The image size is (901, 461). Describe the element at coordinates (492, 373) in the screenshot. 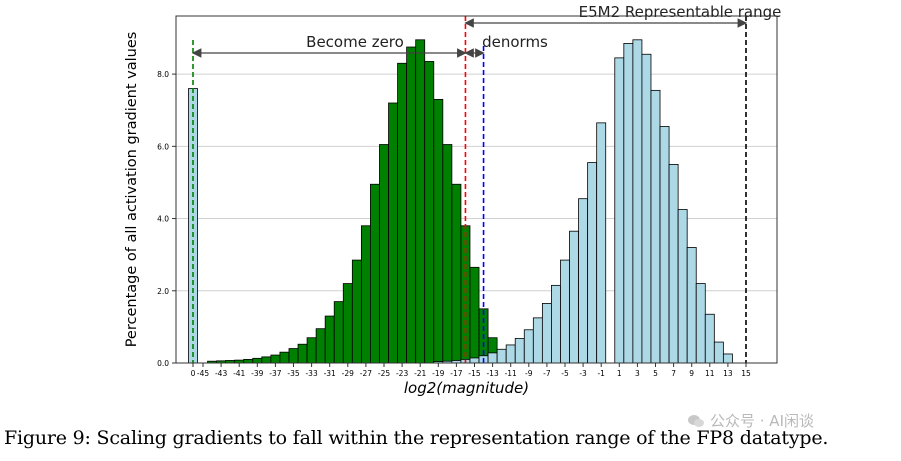

I see `x-tick-label: -13` at that location.